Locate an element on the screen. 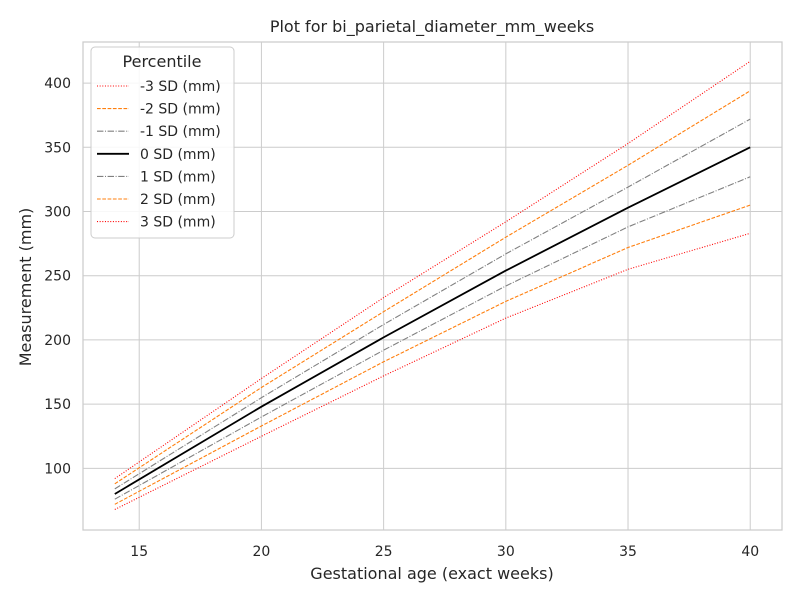  y-tick-label: 100 is located at coordinates (57, 469).